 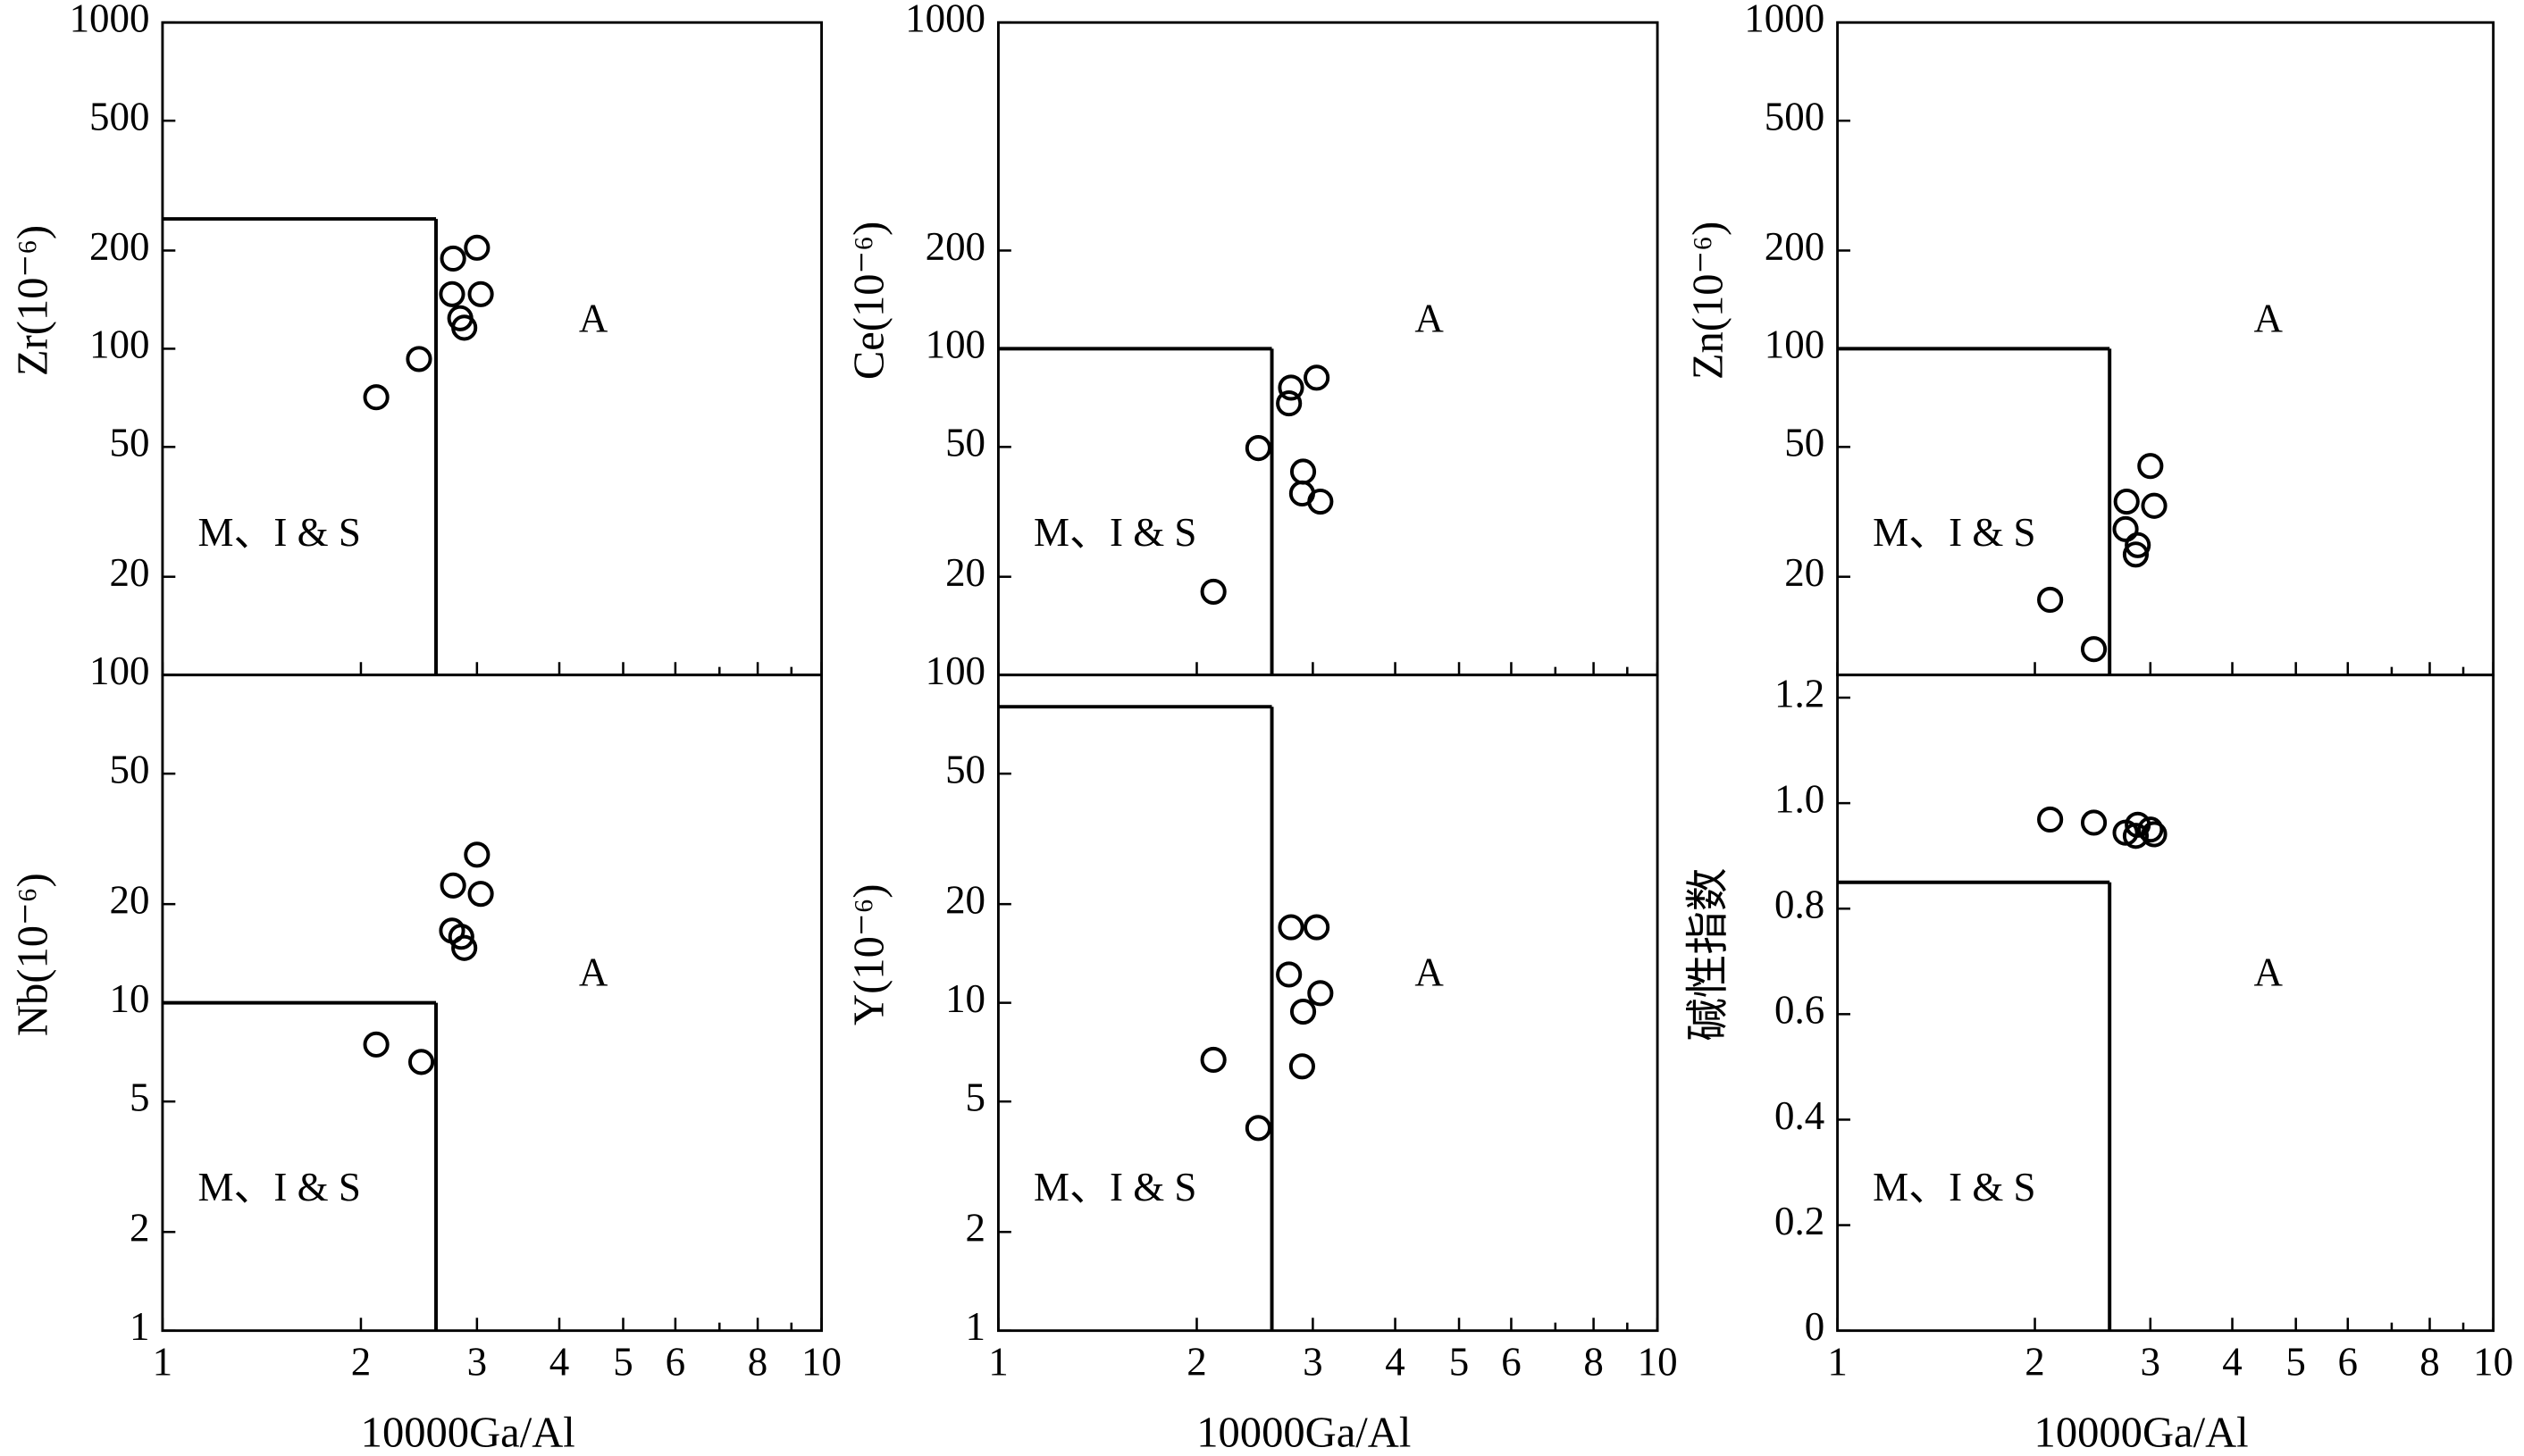 What do you see at coordinates (868, 954) in the screenshot?
I see `y-axis-label: Y(10⁻⁶)` at bounding box center [868, 954].